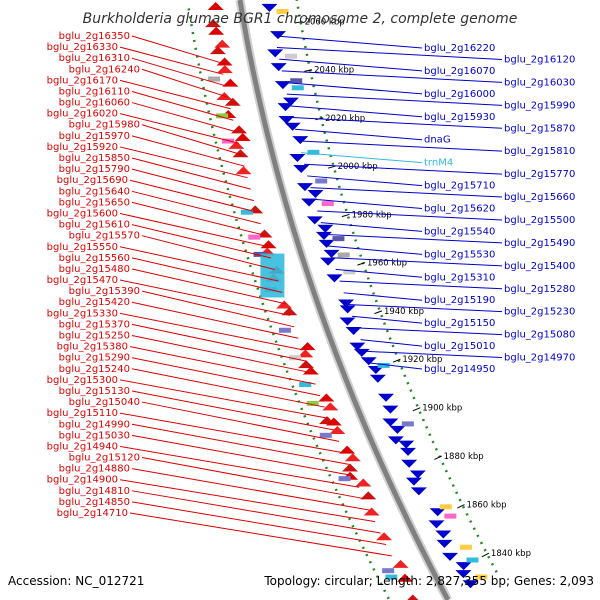  Describe the element at coordinates (82, 247) in the screenshot. I see `left-gene-label: bglu_2g15550` at that location.